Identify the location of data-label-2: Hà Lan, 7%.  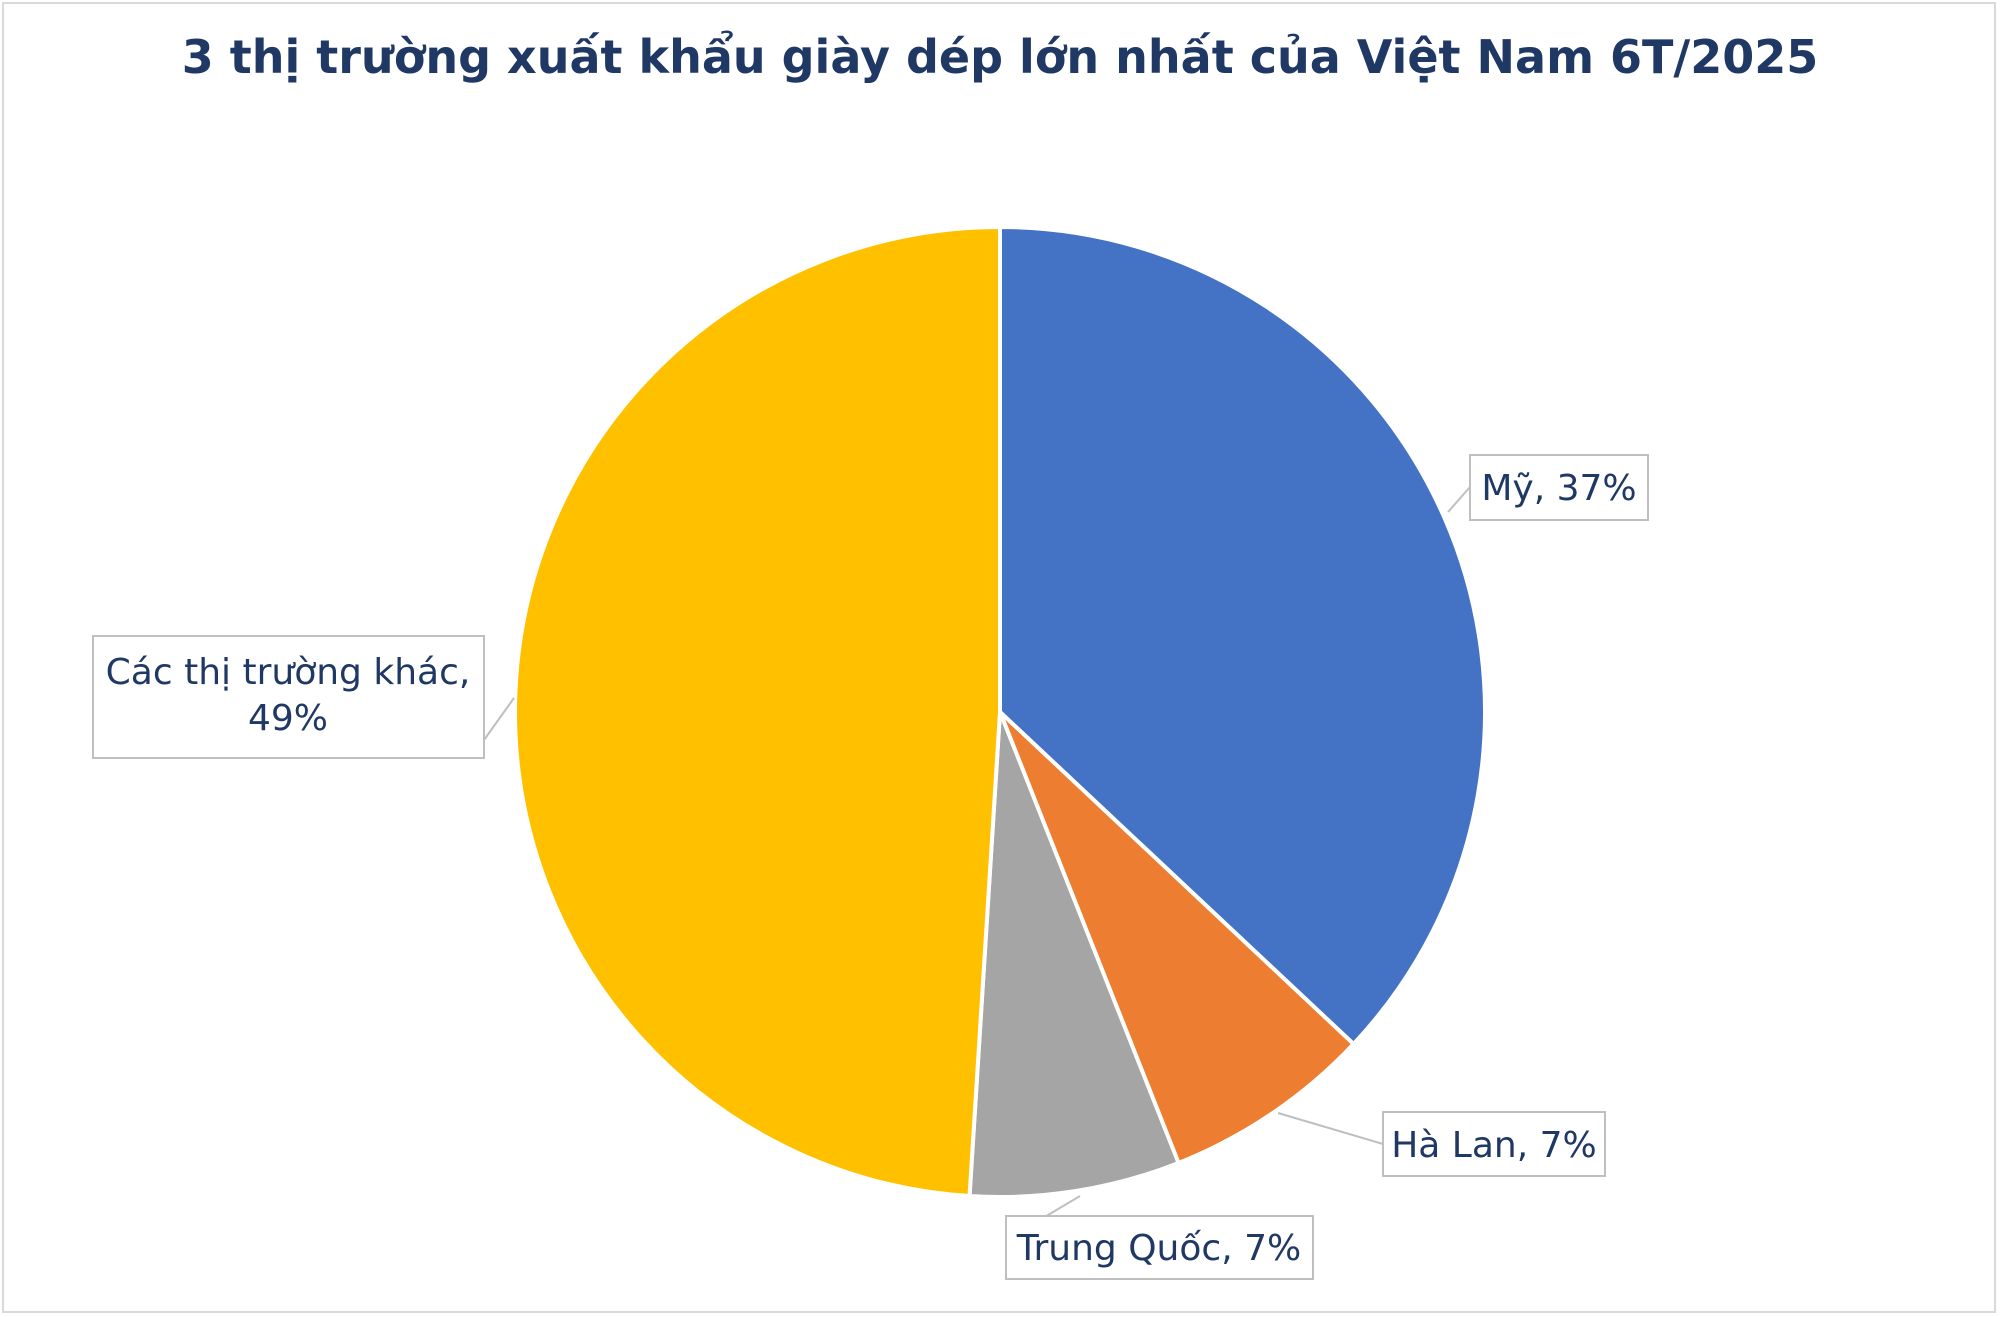
(1494, 1145).